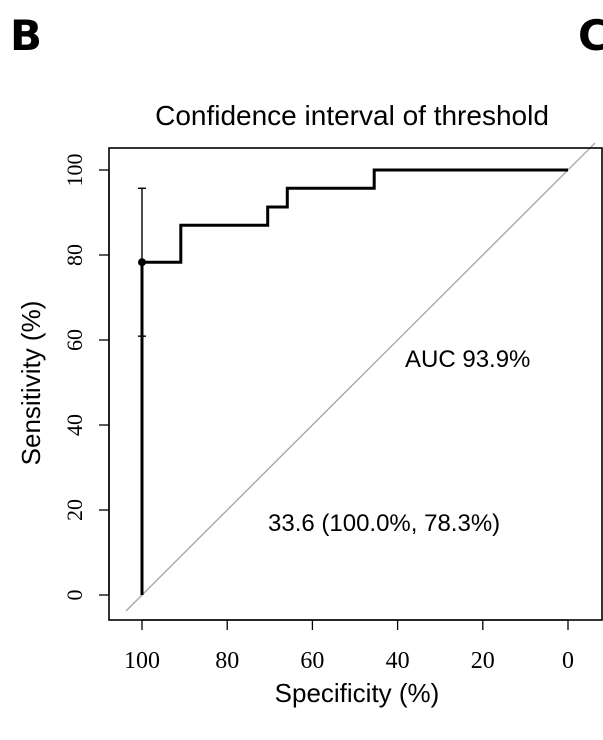 The height and width of the screenshot is (740, 603). Describe the element at coordinates (74, 340) in the screenshot. I see `y-tick-label: 60` at that location.